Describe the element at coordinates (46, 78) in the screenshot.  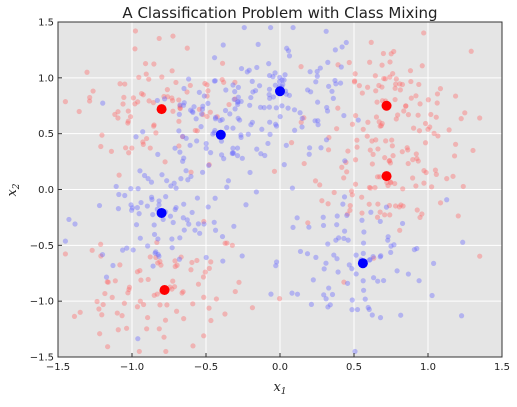
I see `y-tick-label: 1.0` at that location.